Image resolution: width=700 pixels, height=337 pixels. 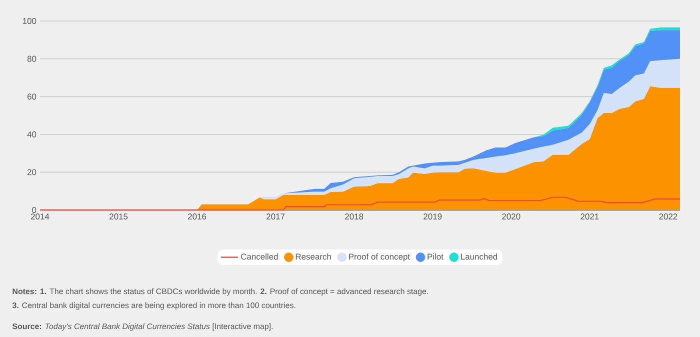 What do you see at coordinates (360, 203) in the screenshot?
I see `line-series` at bounding box center [360, 203].